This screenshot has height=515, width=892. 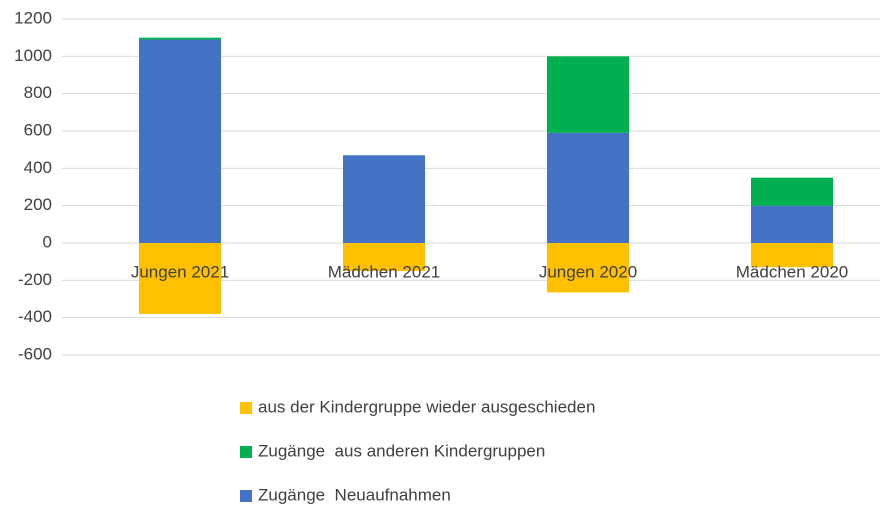 What do you see at coordinates (401, 450) in the screenshot?
I see `legend-label: Zugänge aus anderen Kindergruppen` at bounding box center [401, 450].